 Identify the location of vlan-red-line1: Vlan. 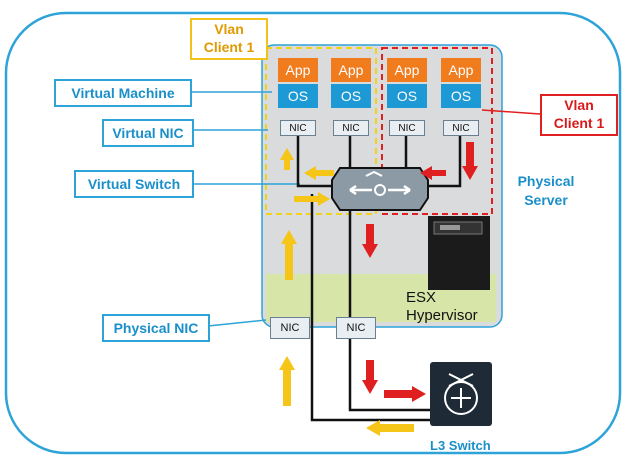
(579, 105).